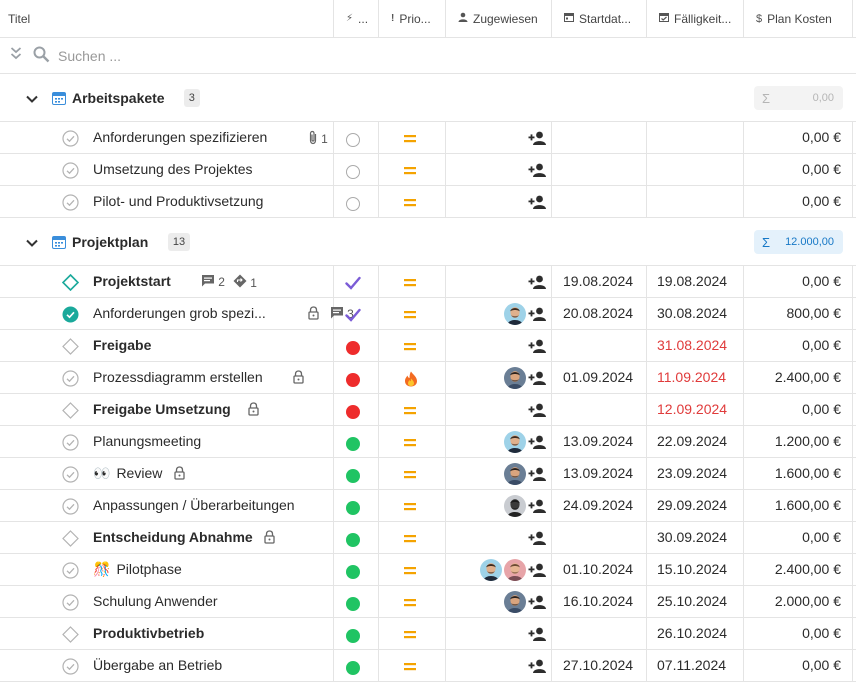  What do you see at coordinates (807, 473) in the screenshot?
I see `plan-cost: 1.600,00 €` at bounding box center [807, 473].